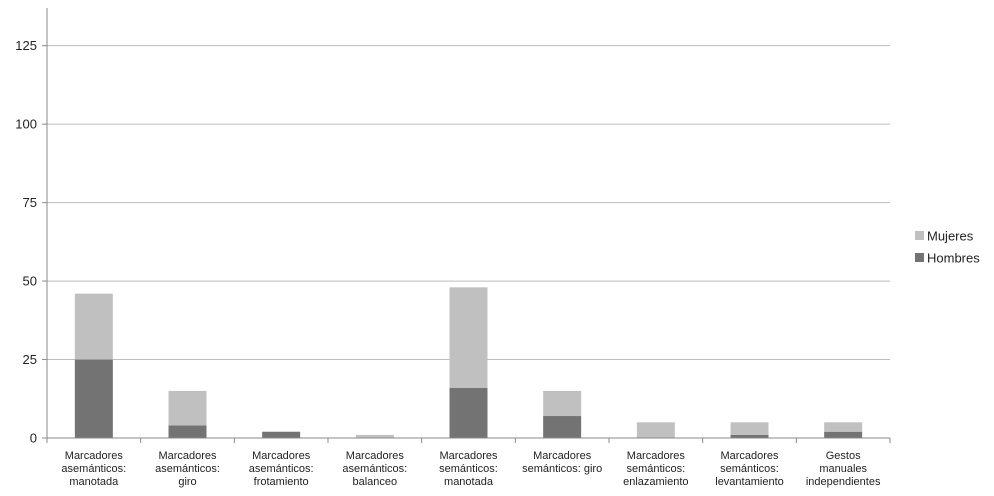 Image resolution: width=994 pixels, height=496 pixels. I want to click on x-category-label-line: balanceo, so click(375, 482).